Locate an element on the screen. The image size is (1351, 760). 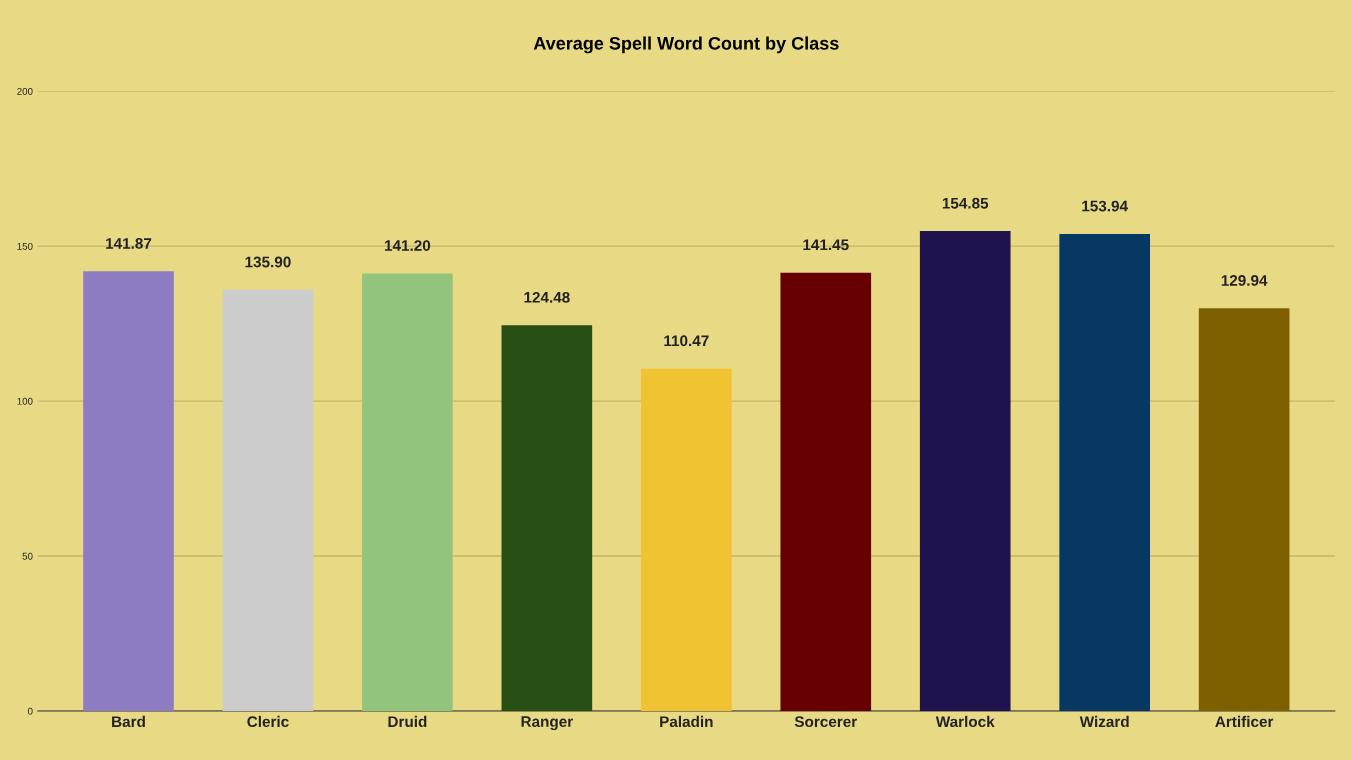
y-tick-label: 50 is located at coordinates (27, 556).